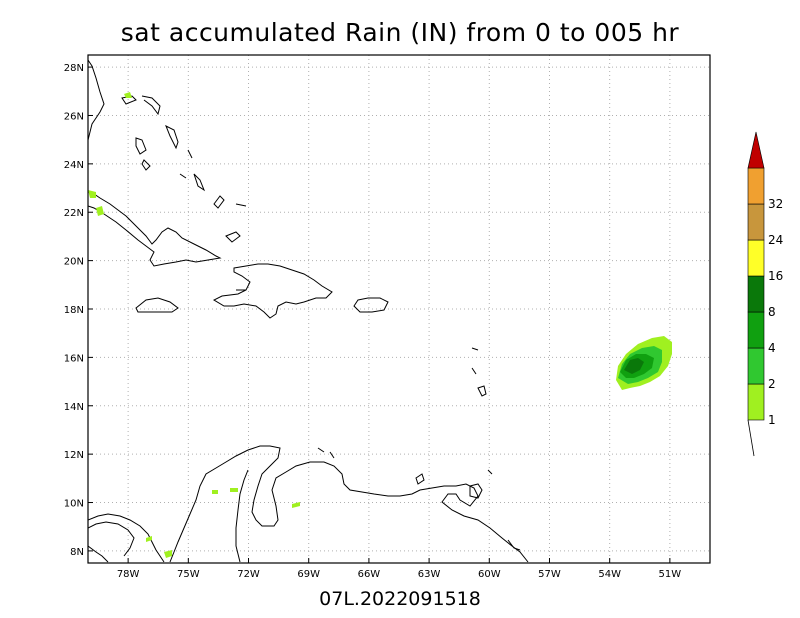 The image size is (800, 618). I want to click on coastline-martinique, so click(482, 391).